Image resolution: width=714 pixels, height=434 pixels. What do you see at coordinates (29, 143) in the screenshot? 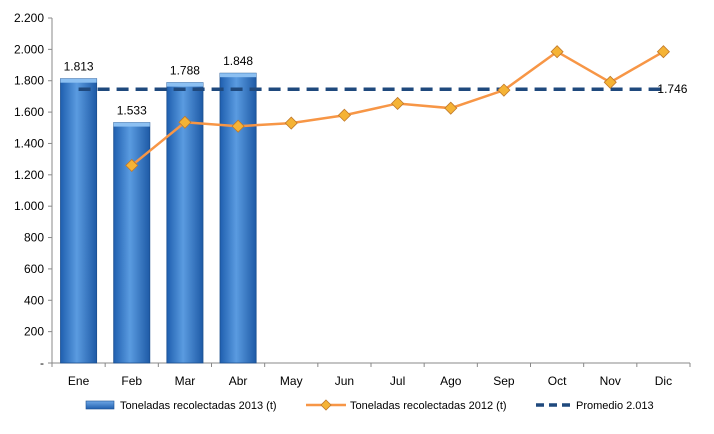
I see `y-tick-label: 1.400` at bounding box center [29, 143].